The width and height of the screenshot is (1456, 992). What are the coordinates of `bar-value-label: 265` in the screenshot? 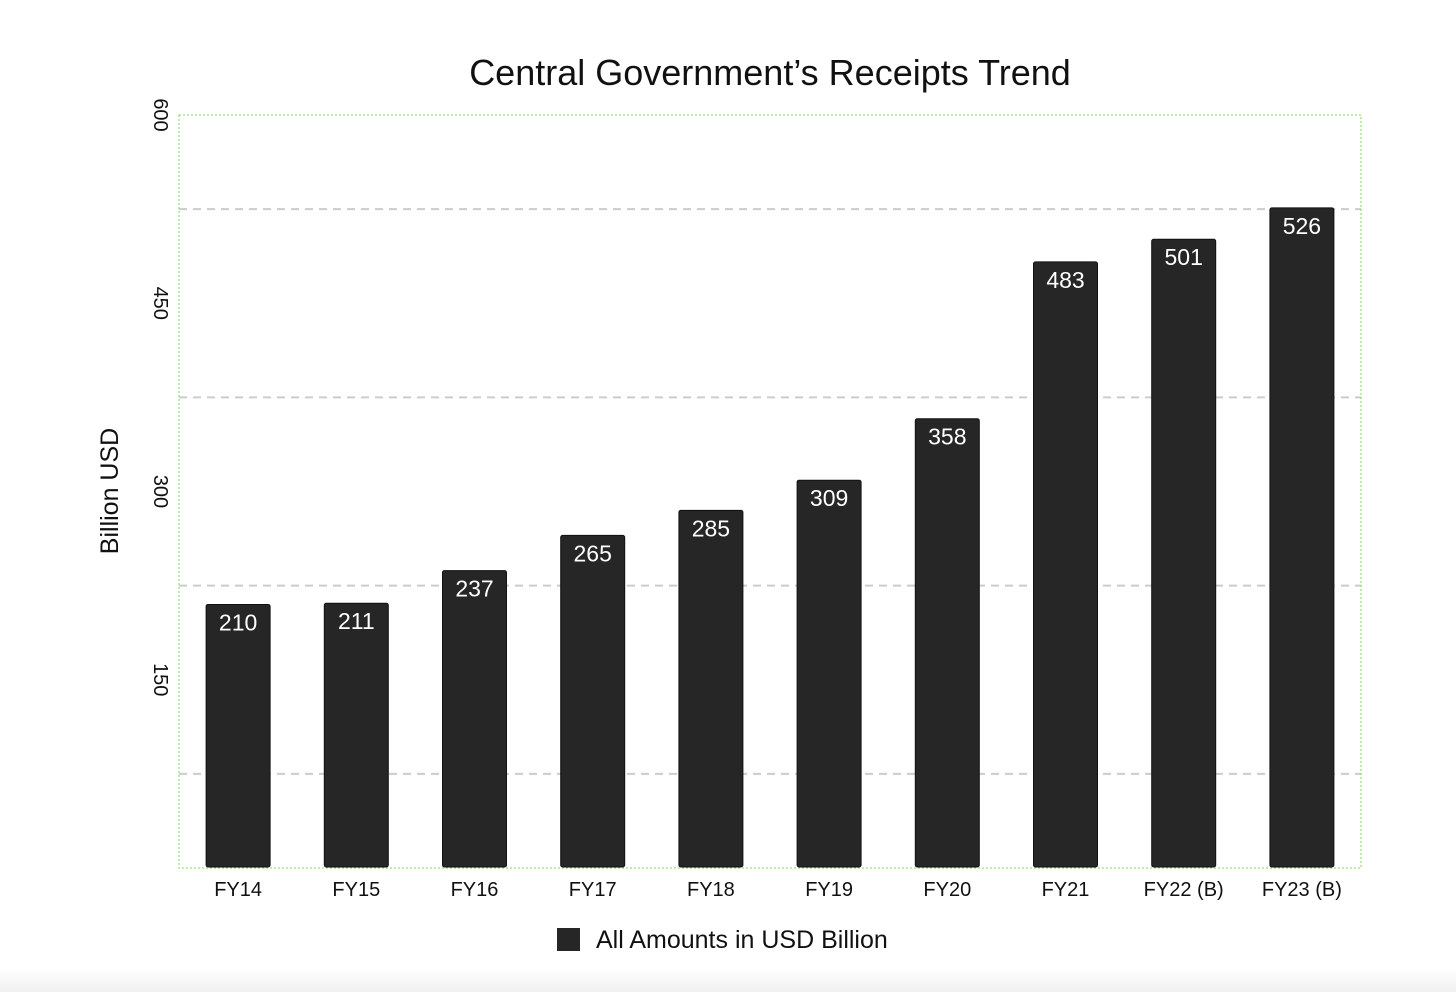 It's located at (593, 553).